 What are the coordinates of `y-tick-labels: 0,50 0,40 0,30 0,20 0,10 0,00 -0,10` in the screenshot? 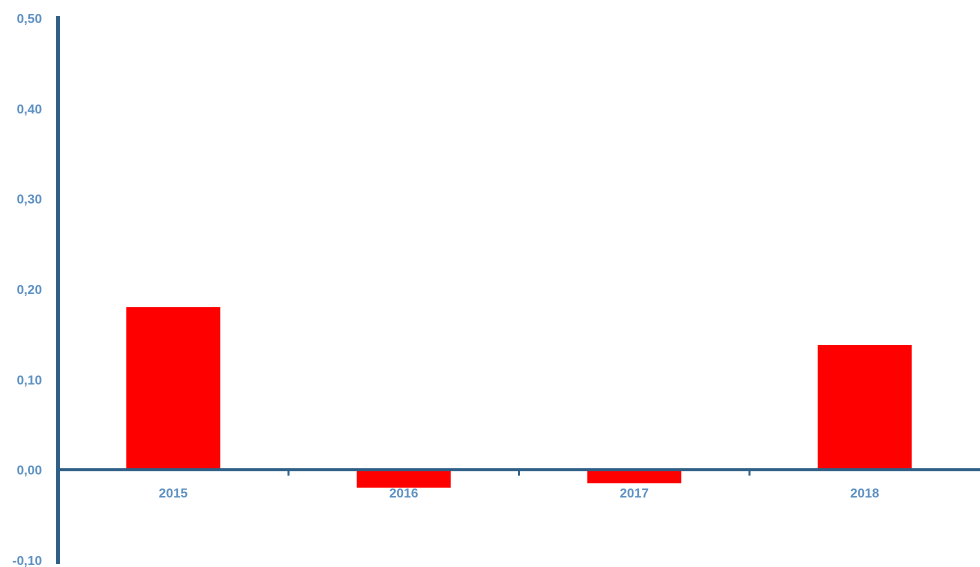 It's located at (27, 289).